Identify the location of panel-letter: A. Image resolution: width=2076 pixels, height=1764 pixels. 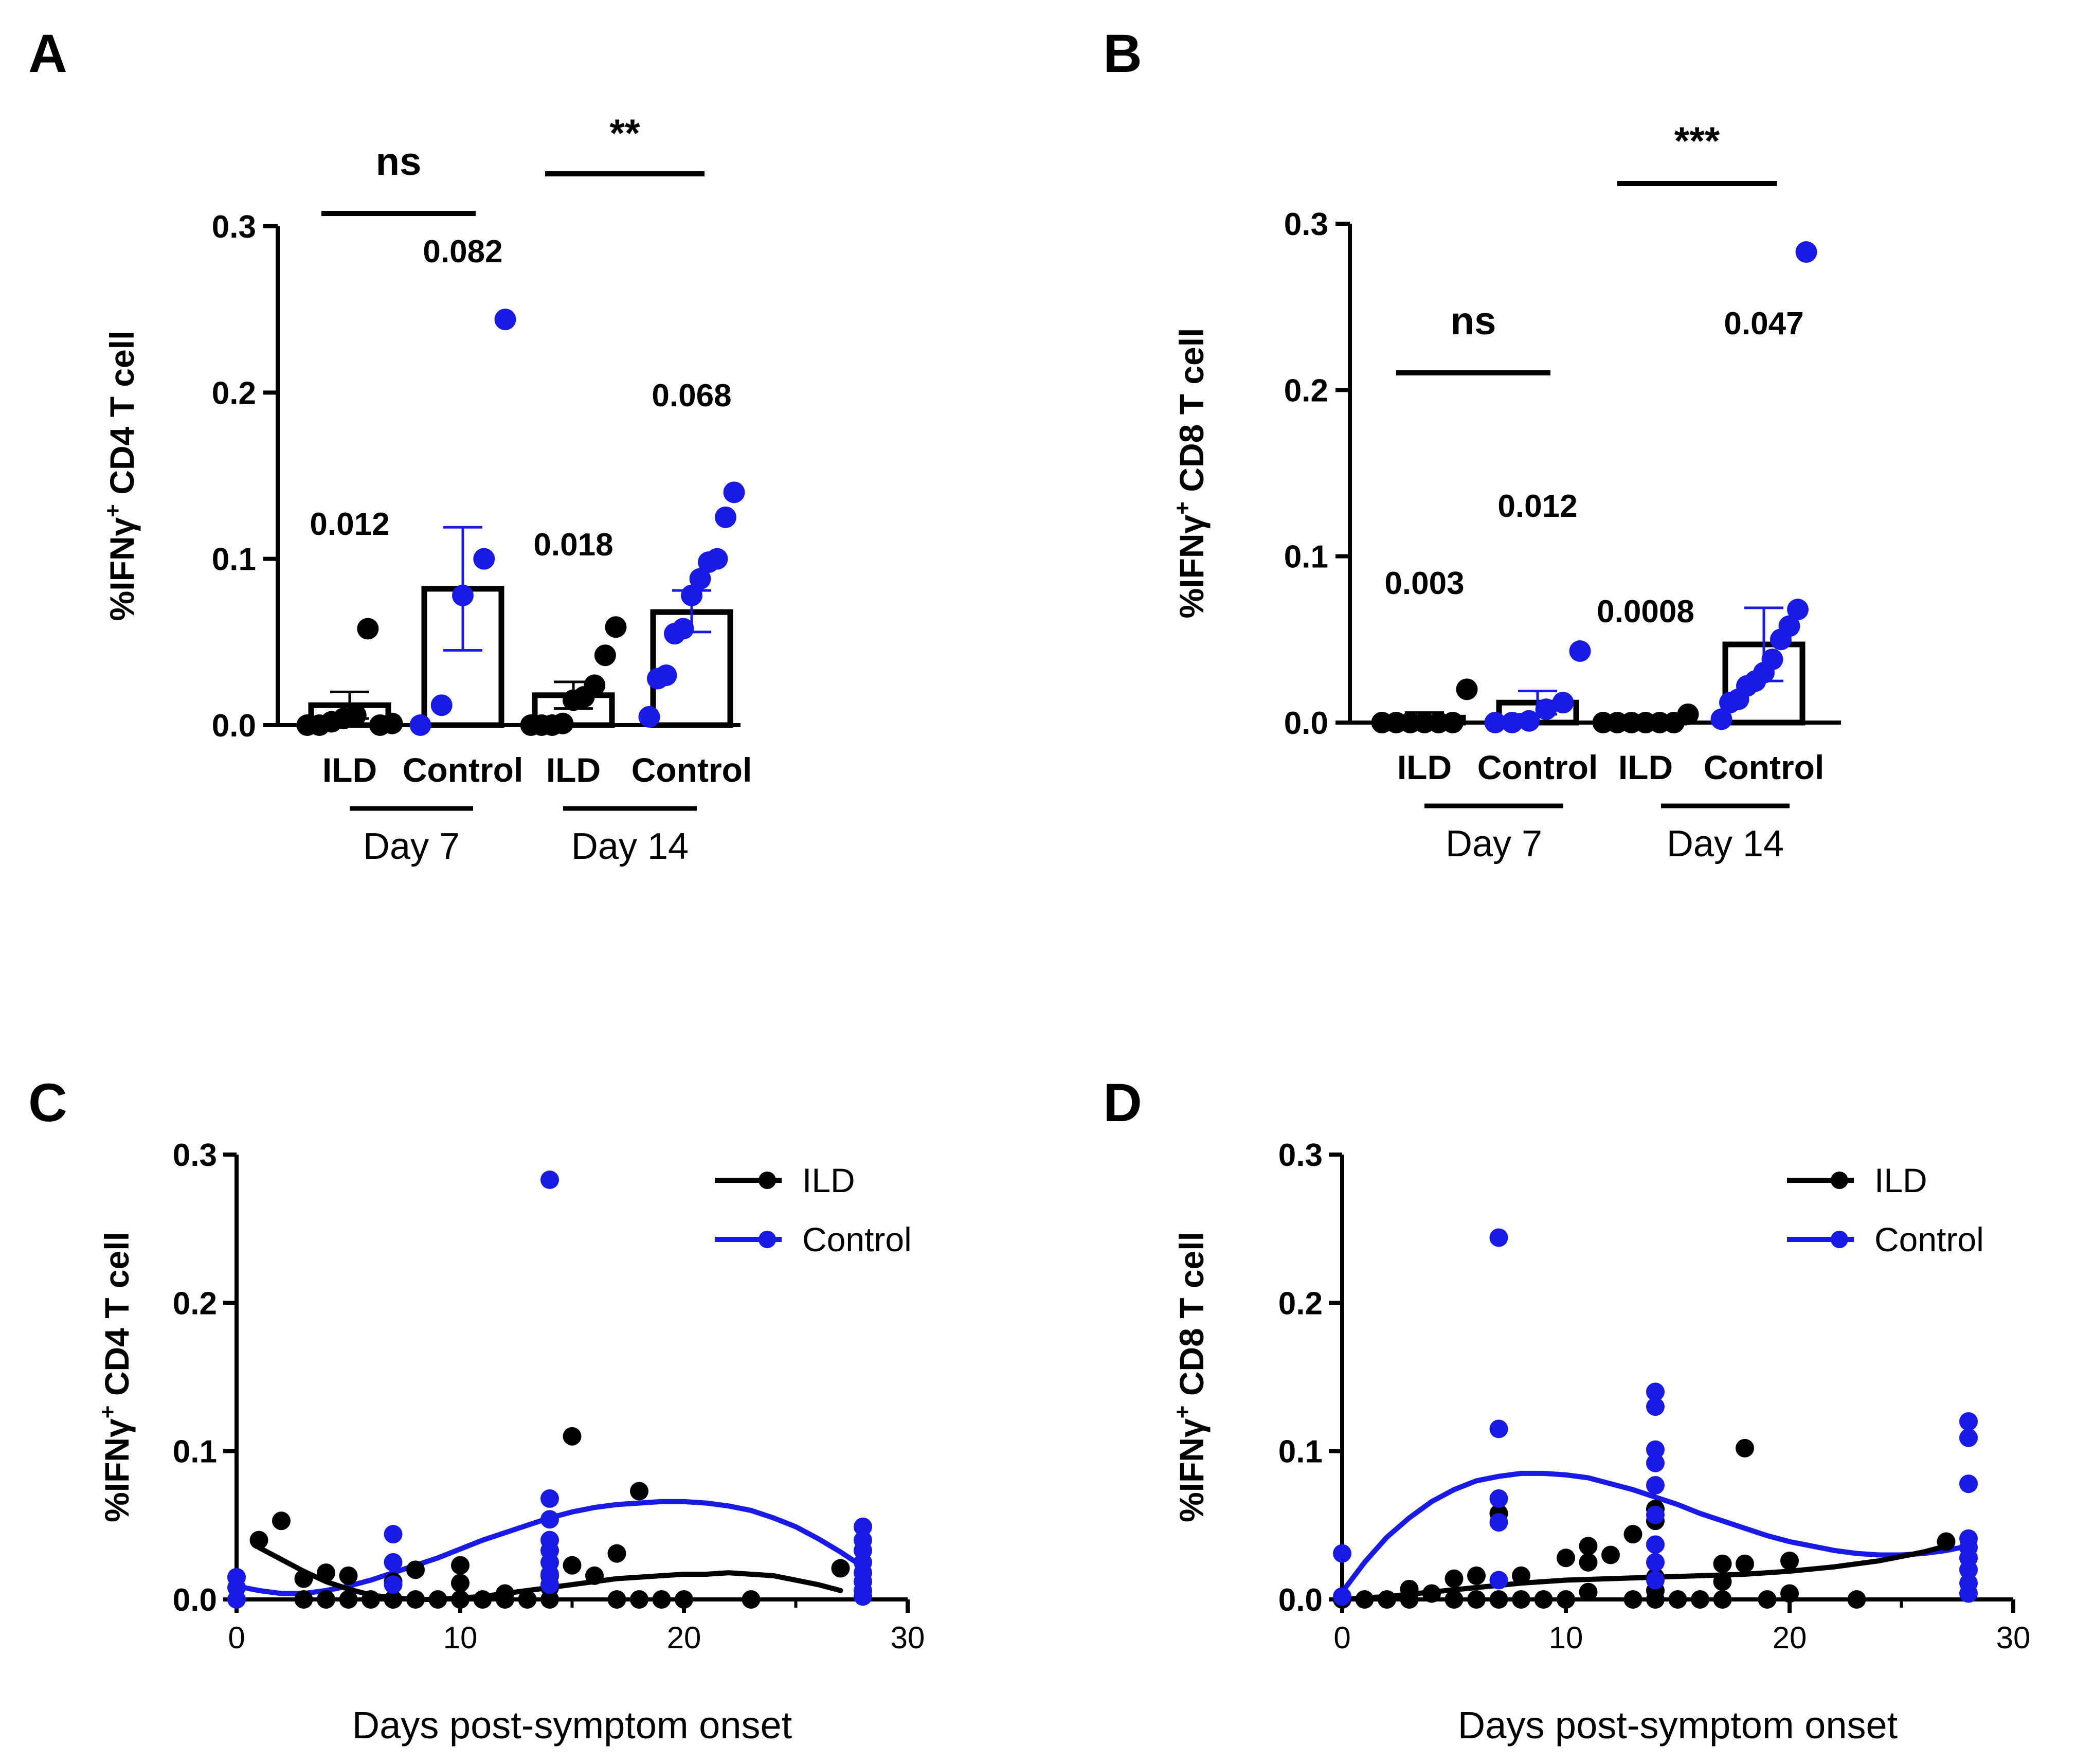
(47, 54).